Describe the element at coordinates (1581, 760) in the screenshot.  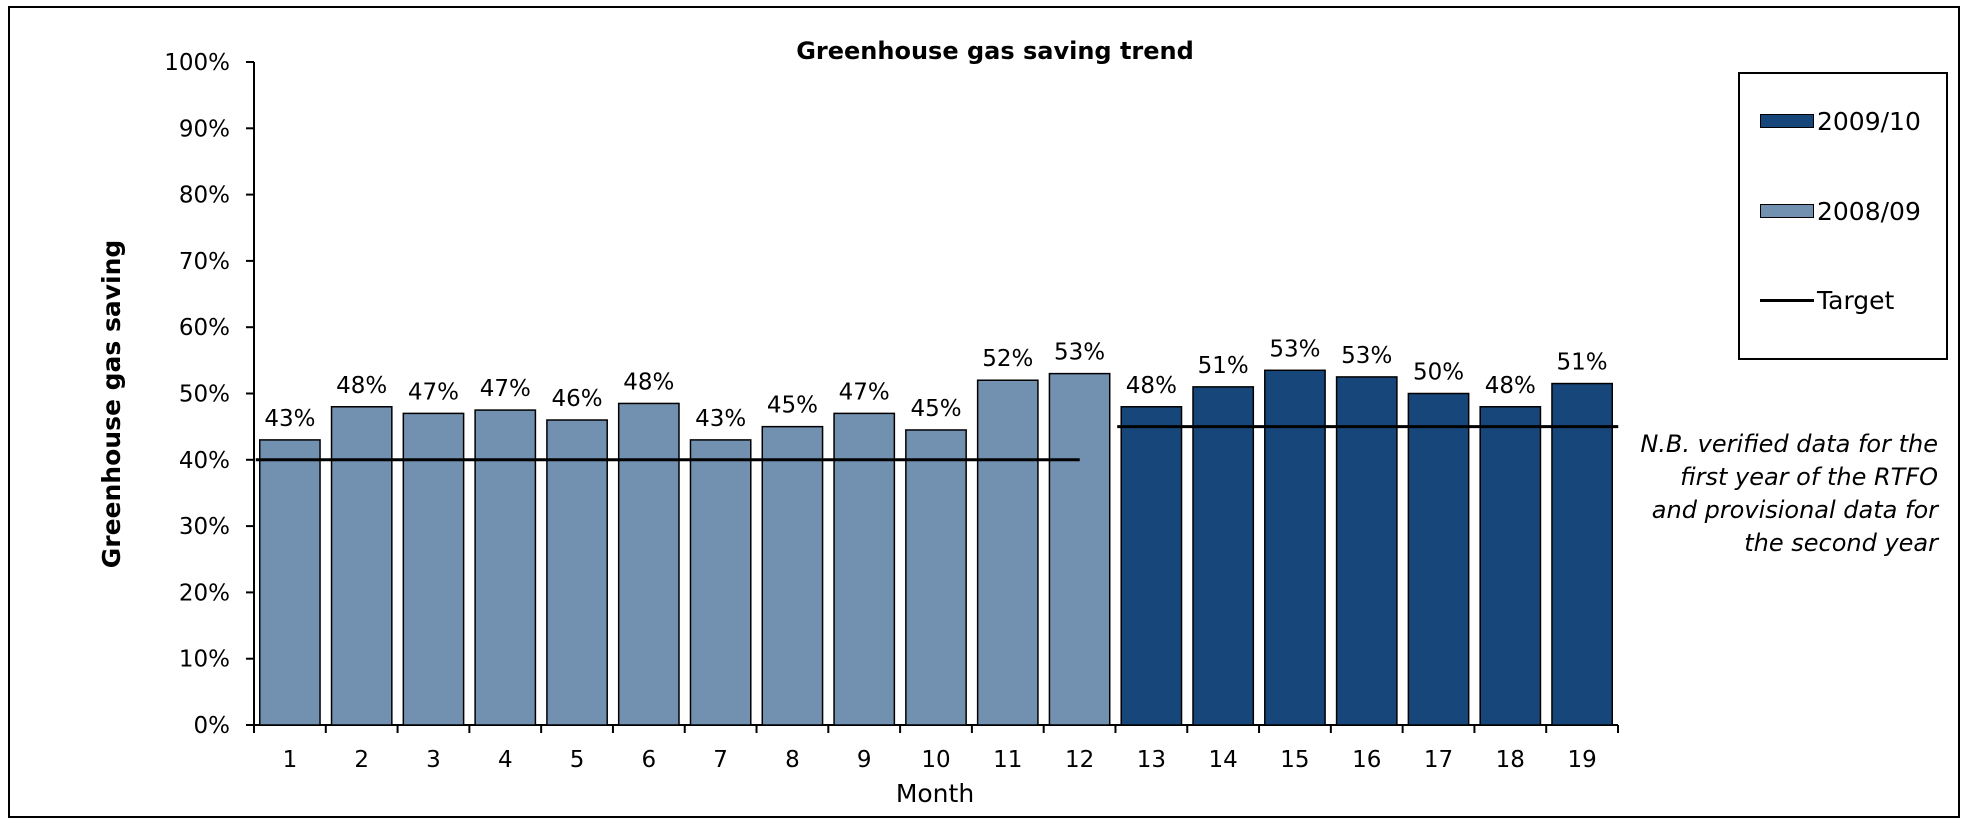
I see `x-tick-label: 19` at that location.